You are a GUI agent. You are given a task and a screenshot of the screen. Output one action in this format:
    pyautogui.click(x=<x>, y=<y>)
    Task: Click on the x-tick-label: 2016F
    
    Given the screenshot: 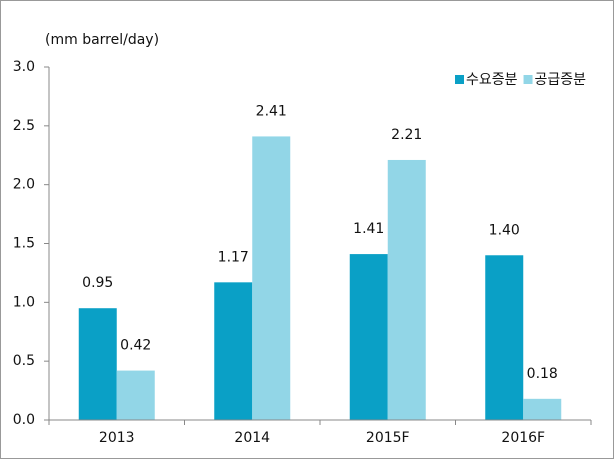 What is the action you would take?
    pyautogui.click(x=523, y=438)
    